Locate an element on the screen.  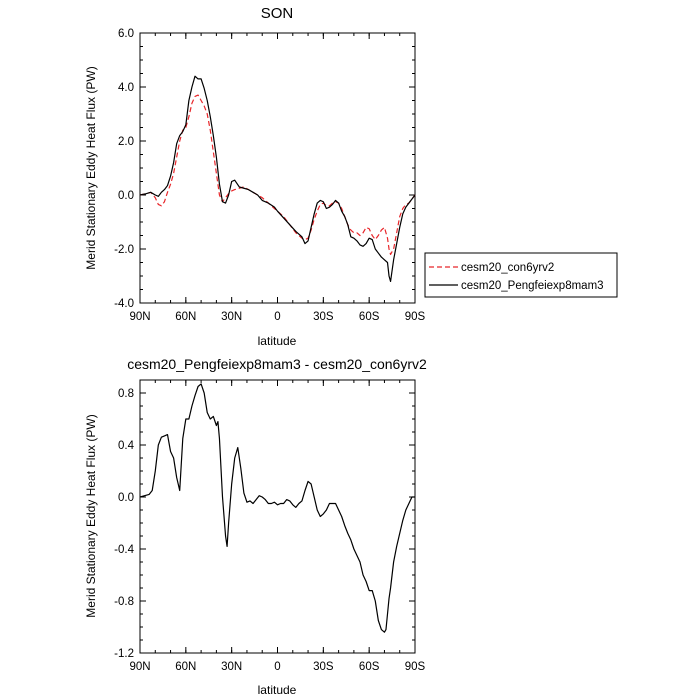
y-tick-label: -2.0 is located at coordinates (124, 250).